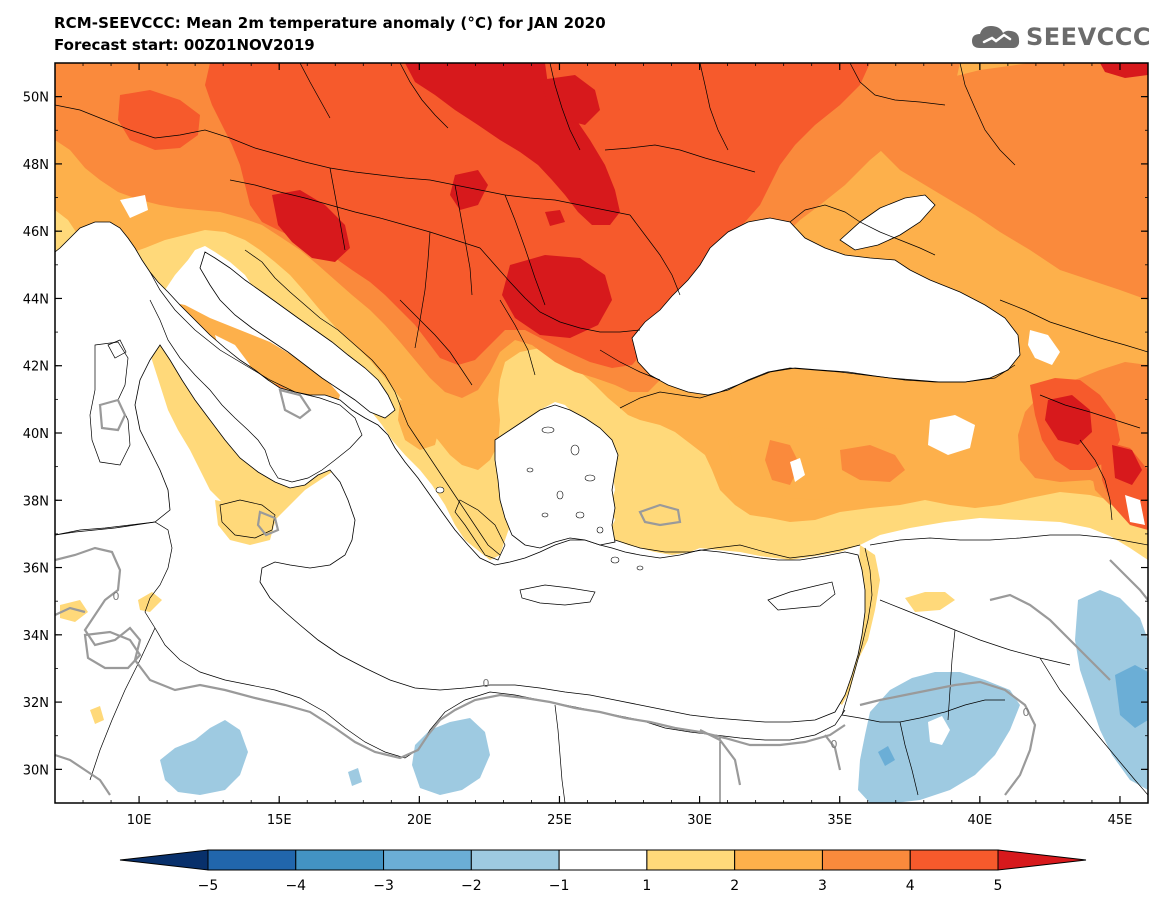 The width and height of the screenshot is (1165, 907). What do you see at coordinates (1042, 860) in the screenshot?
I see `colorbar-overflow` at bounding box center [1042, 860].